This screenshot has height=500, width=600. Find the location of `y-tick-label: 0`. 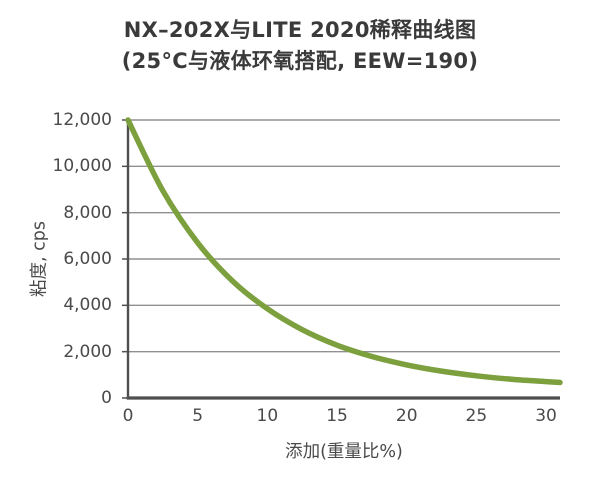

y-tick-label: 0 is located at coordinates (106, 398).